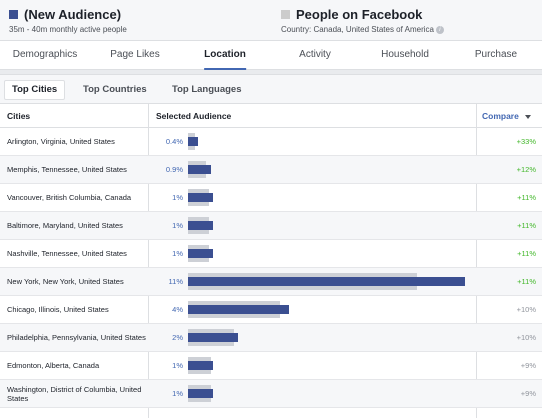 Image resolution: width=542 pixels, height=418 pixels. I want to click on table-row: New York, New York, United States 11% +11%, so click(271, 282).